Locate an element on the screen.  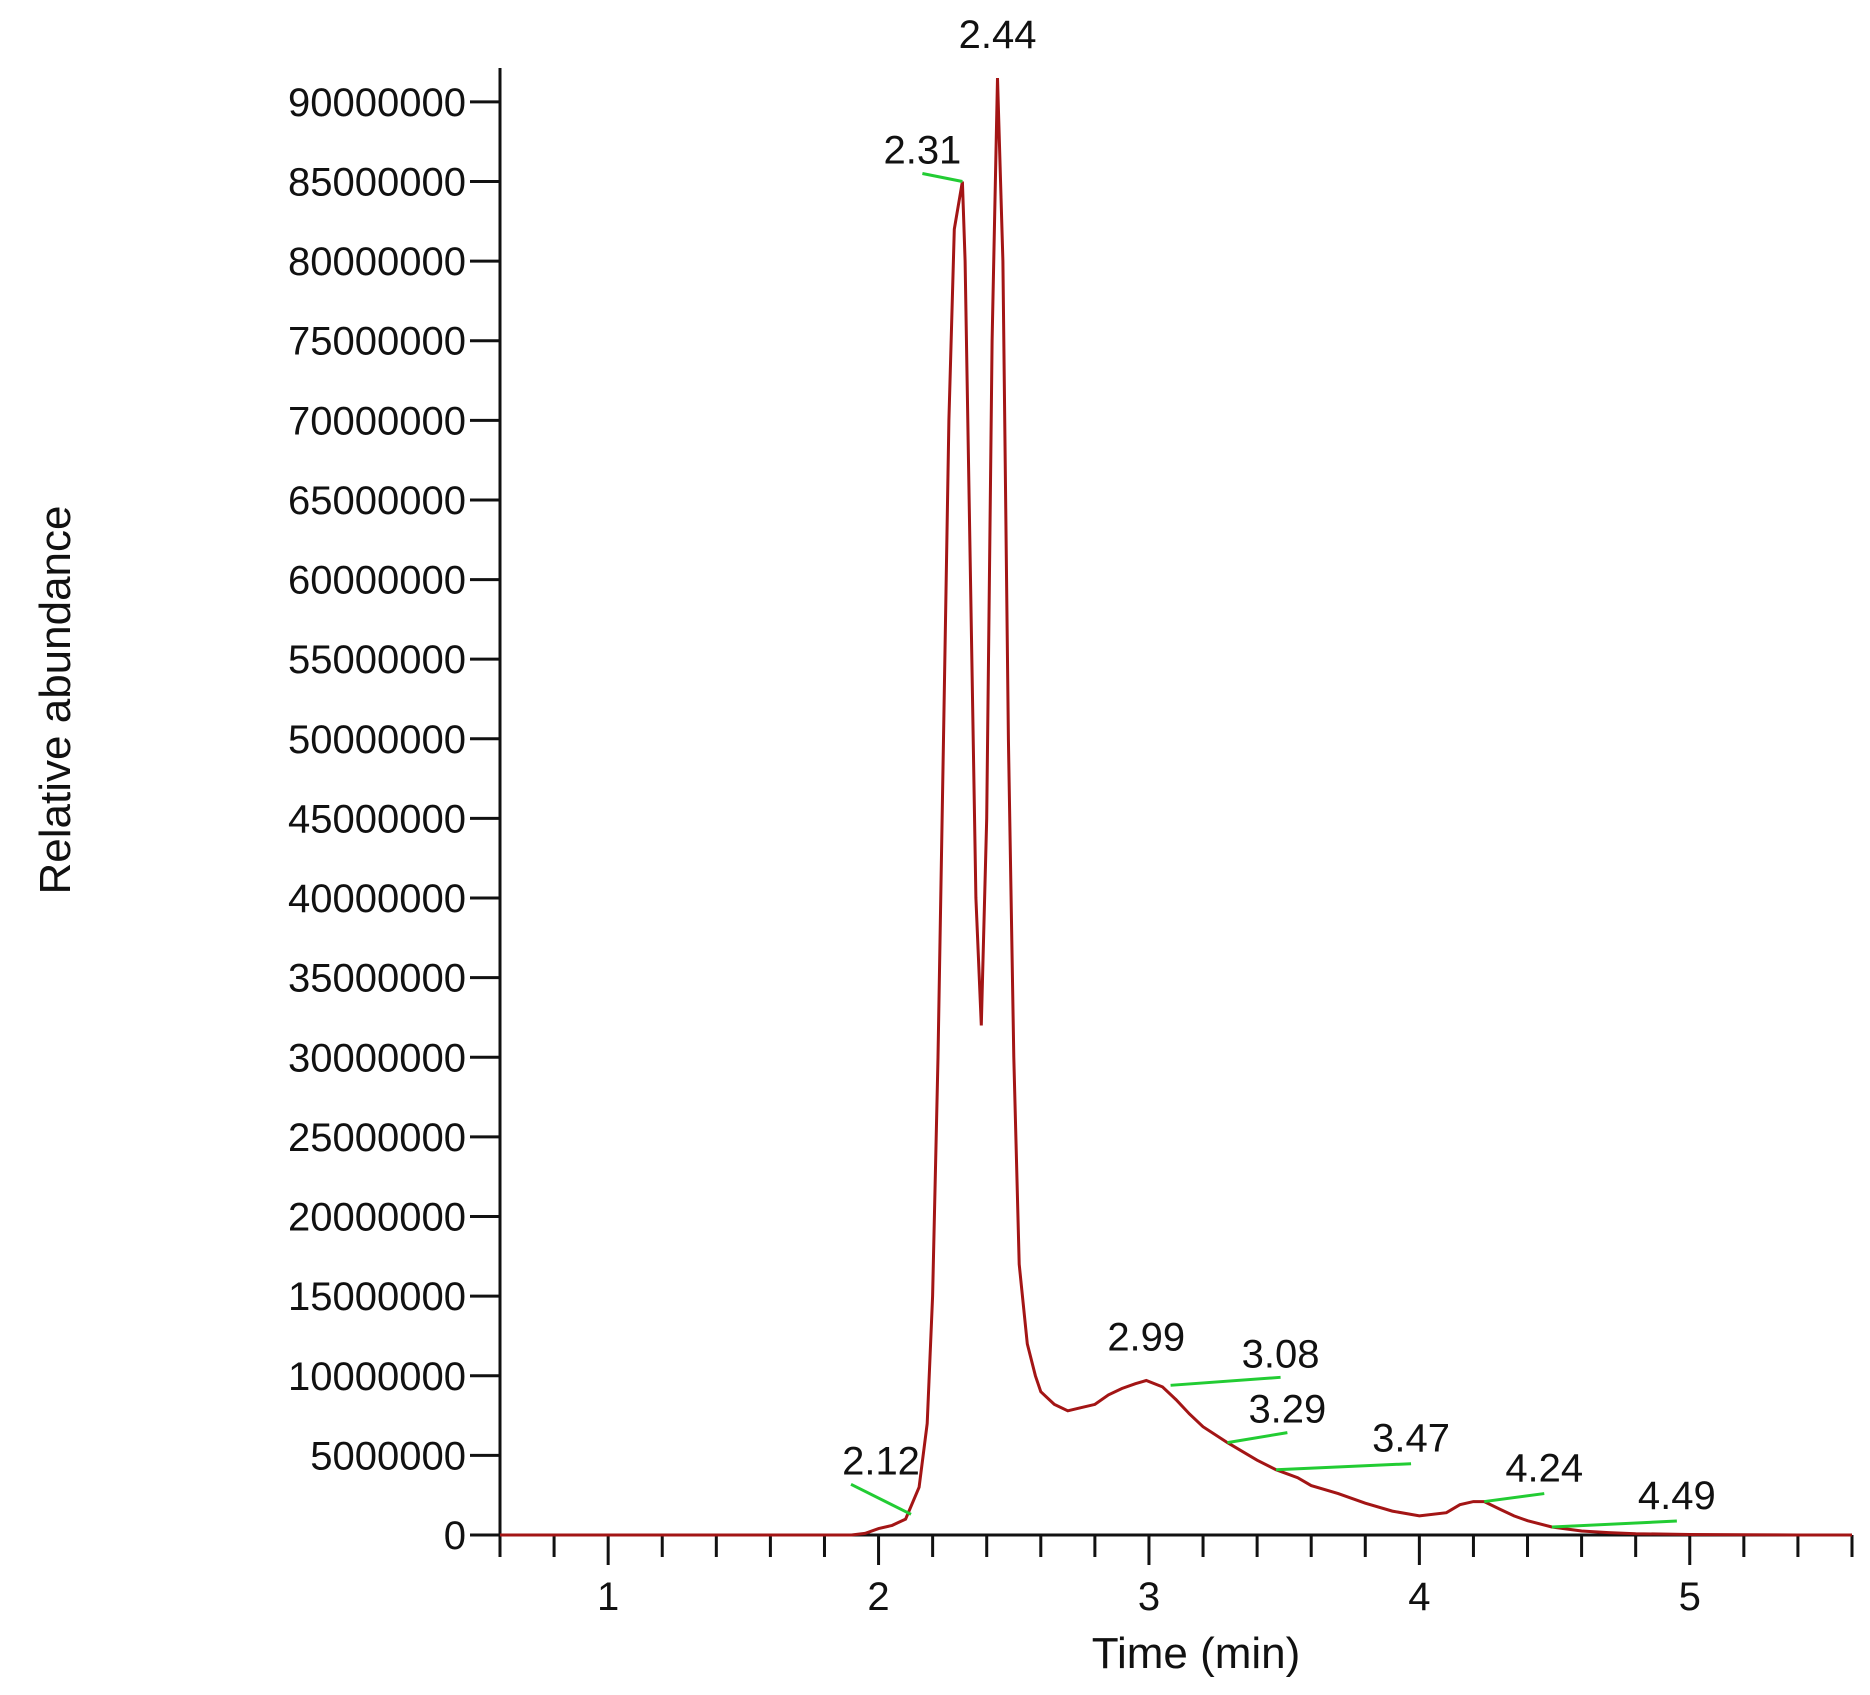
y-tick-label: 25000000 is located at coordinates (377, 1138).